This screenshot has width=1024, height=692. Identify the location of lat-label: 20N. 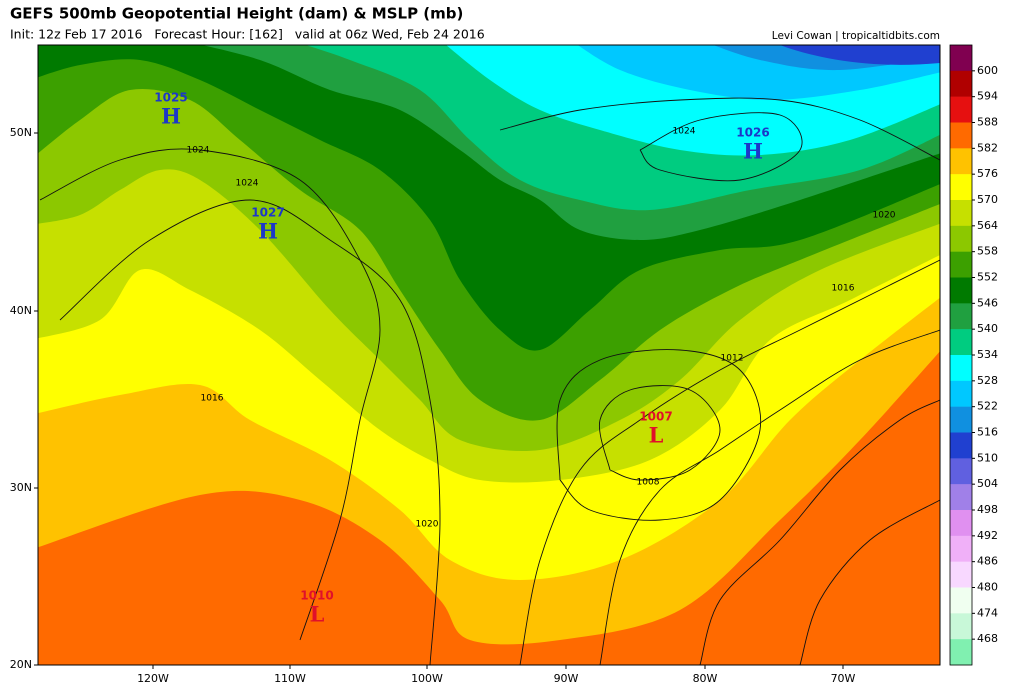
(21, 664).